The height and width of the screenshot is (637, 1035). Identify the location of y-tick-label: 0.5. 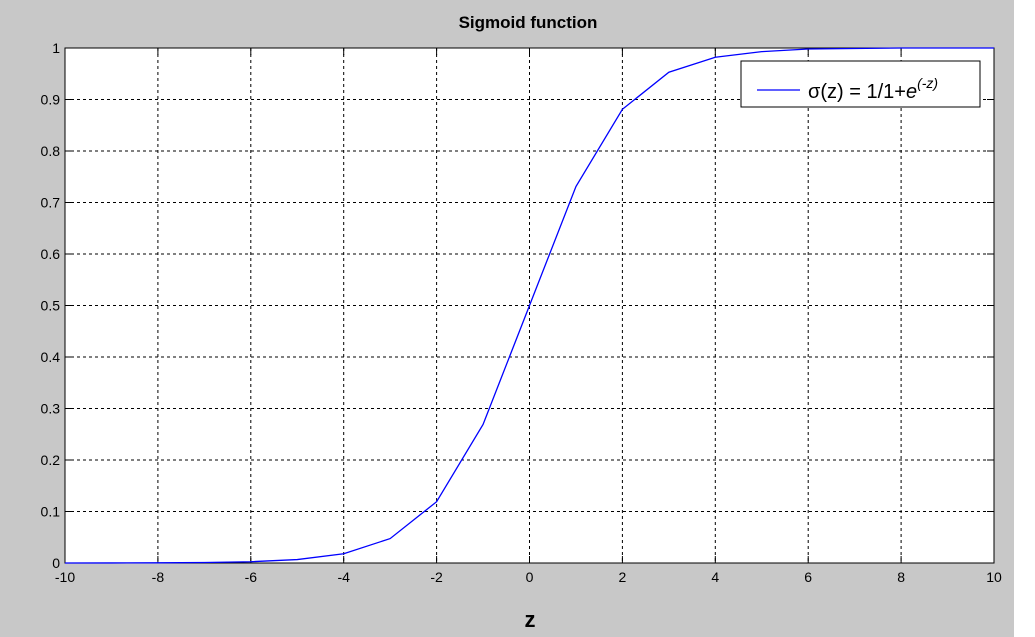
(51, 306).